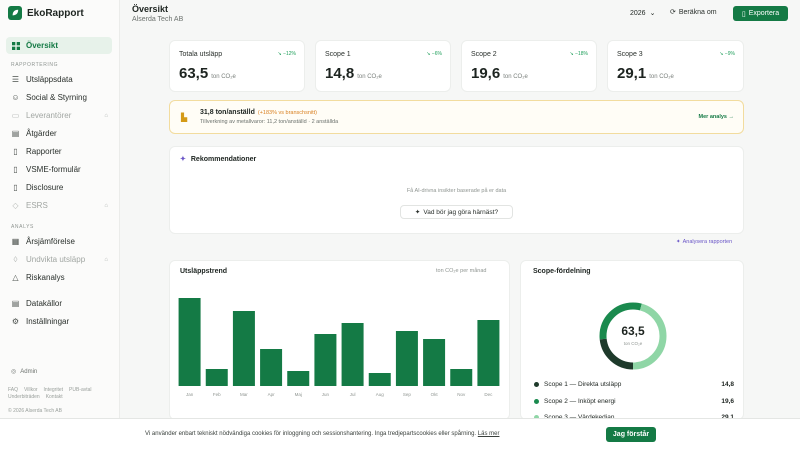  I want to click on sidebar-item-vsme: ▯ VSME-formulär, so click(59, 169).